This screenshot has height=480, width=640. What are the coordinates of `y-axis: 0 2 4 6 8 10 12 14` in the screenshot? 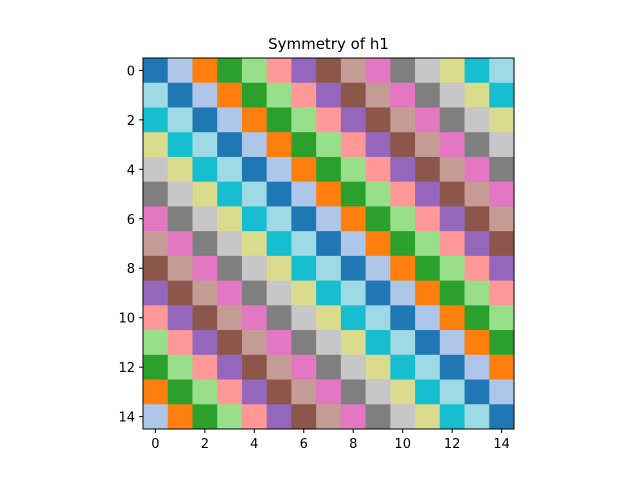 It's located at (130, 245).